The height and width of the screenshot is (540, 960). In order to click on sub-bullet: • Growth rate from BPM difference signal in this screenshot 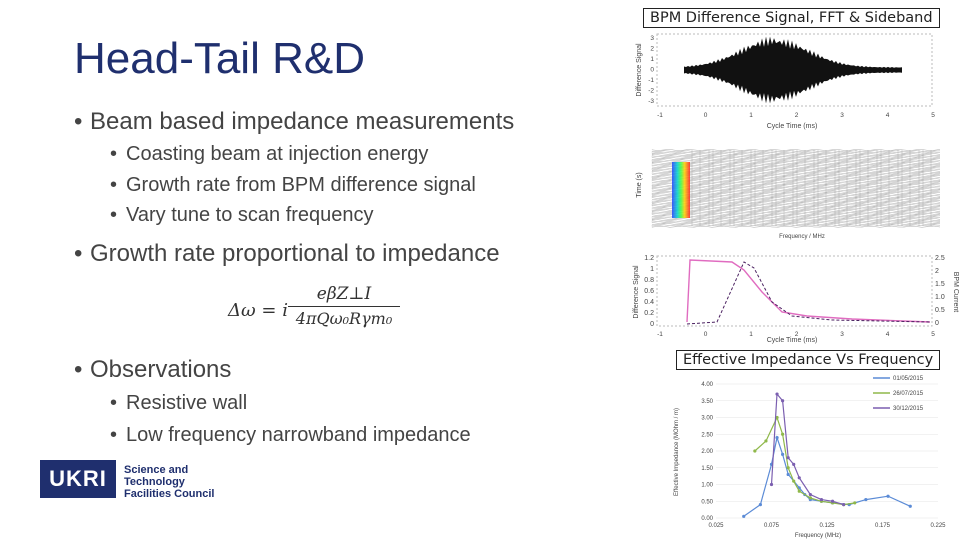, I will do `click(293, 185)`.